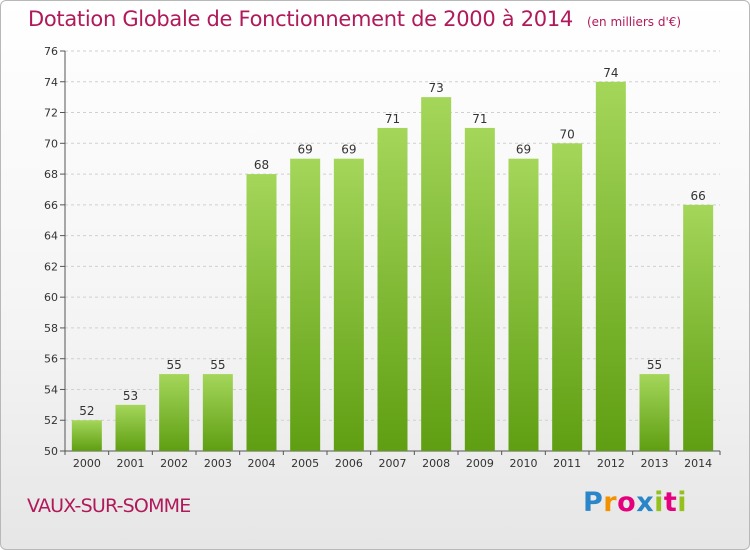 This screenshot has width=750, height=550. What do you see at coordinates (670, 502) in the screenshot?
I see `logo-letter: t` at bounding box center [670, 502].